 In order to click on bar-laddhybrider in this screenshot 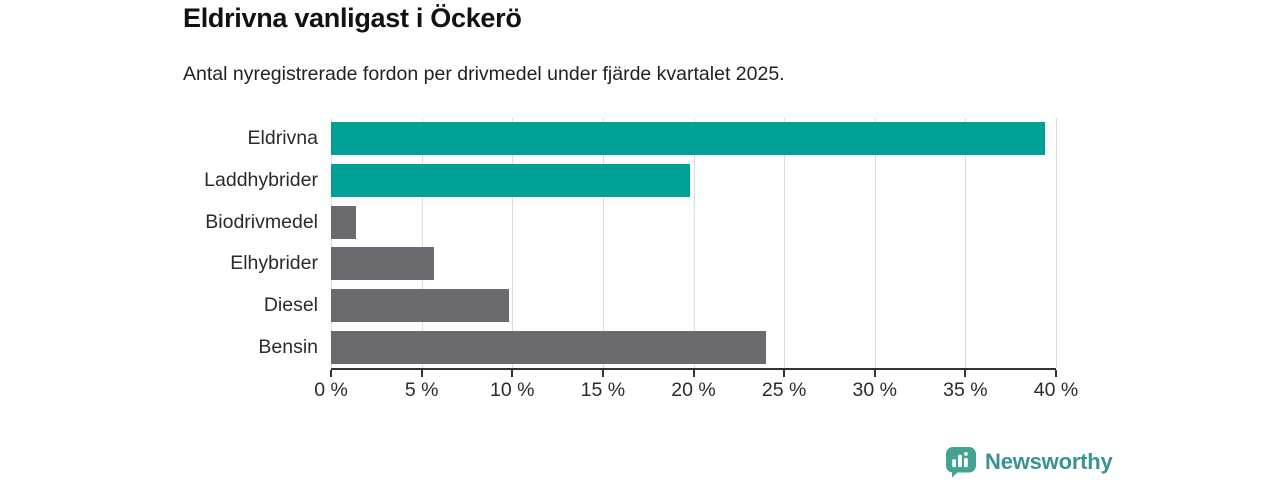, I will do `click(510, 180)`.